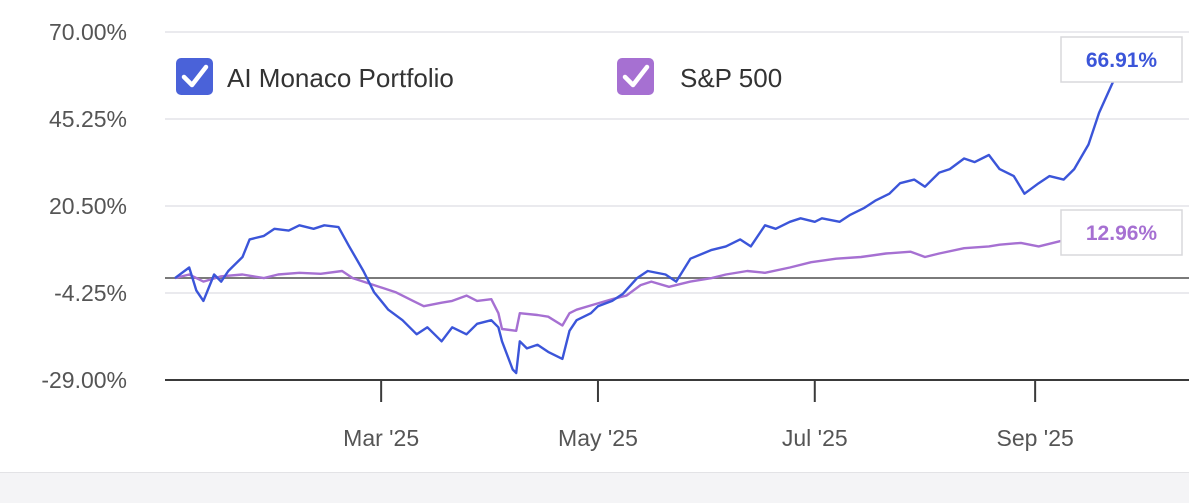 The image size is (1189, 503). I want to click on x-axis: Mar '25 May '25 Jul '25 Sep '25, so click(677, 415).